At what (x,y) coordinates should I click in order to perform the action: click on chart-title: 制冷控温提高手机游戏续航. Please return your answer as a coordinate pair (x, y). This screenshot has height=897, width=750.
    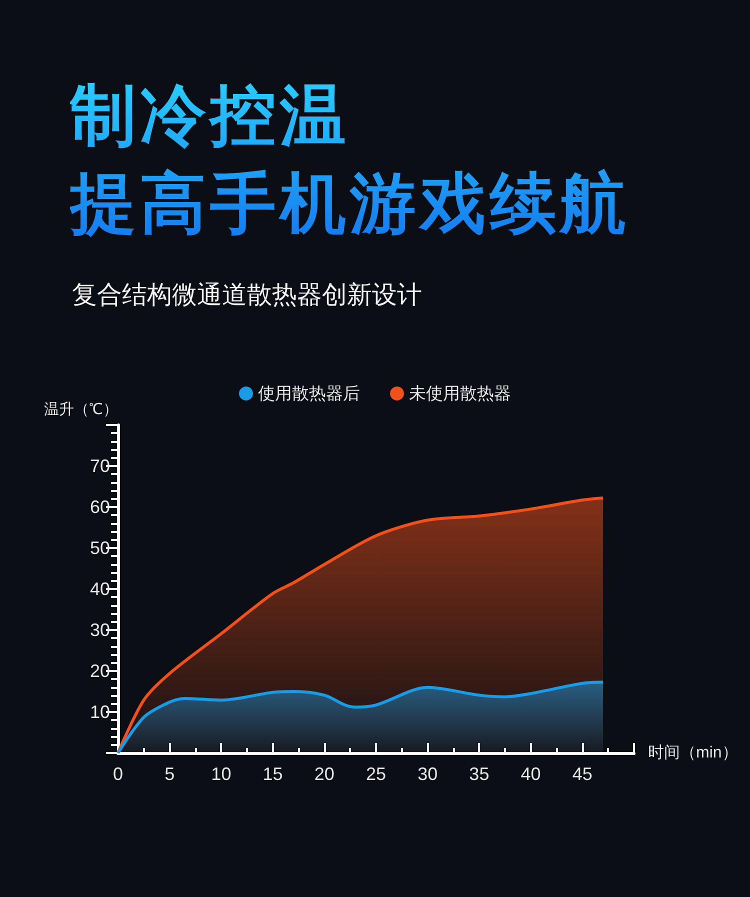
    Looking at the image, I should click on (350, 159).